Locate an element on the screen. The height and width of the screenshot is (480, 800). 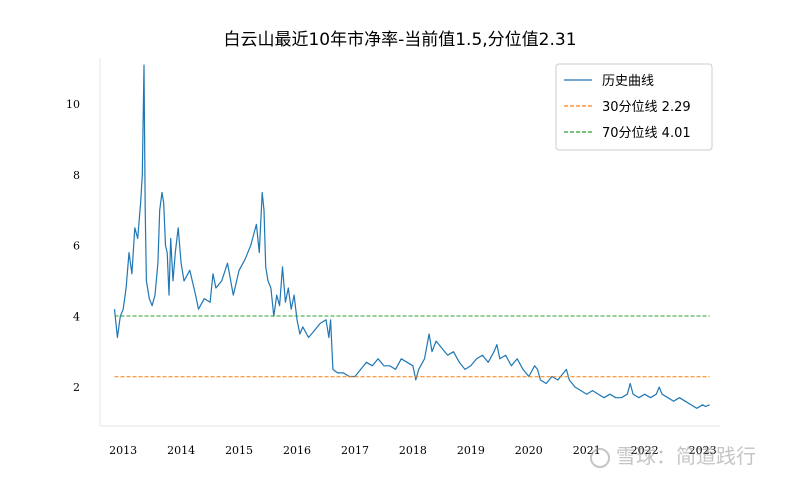
legend: 历史曲线 30分位线 2.29 70分位线 4.01 is located at coordinates (634, 107).